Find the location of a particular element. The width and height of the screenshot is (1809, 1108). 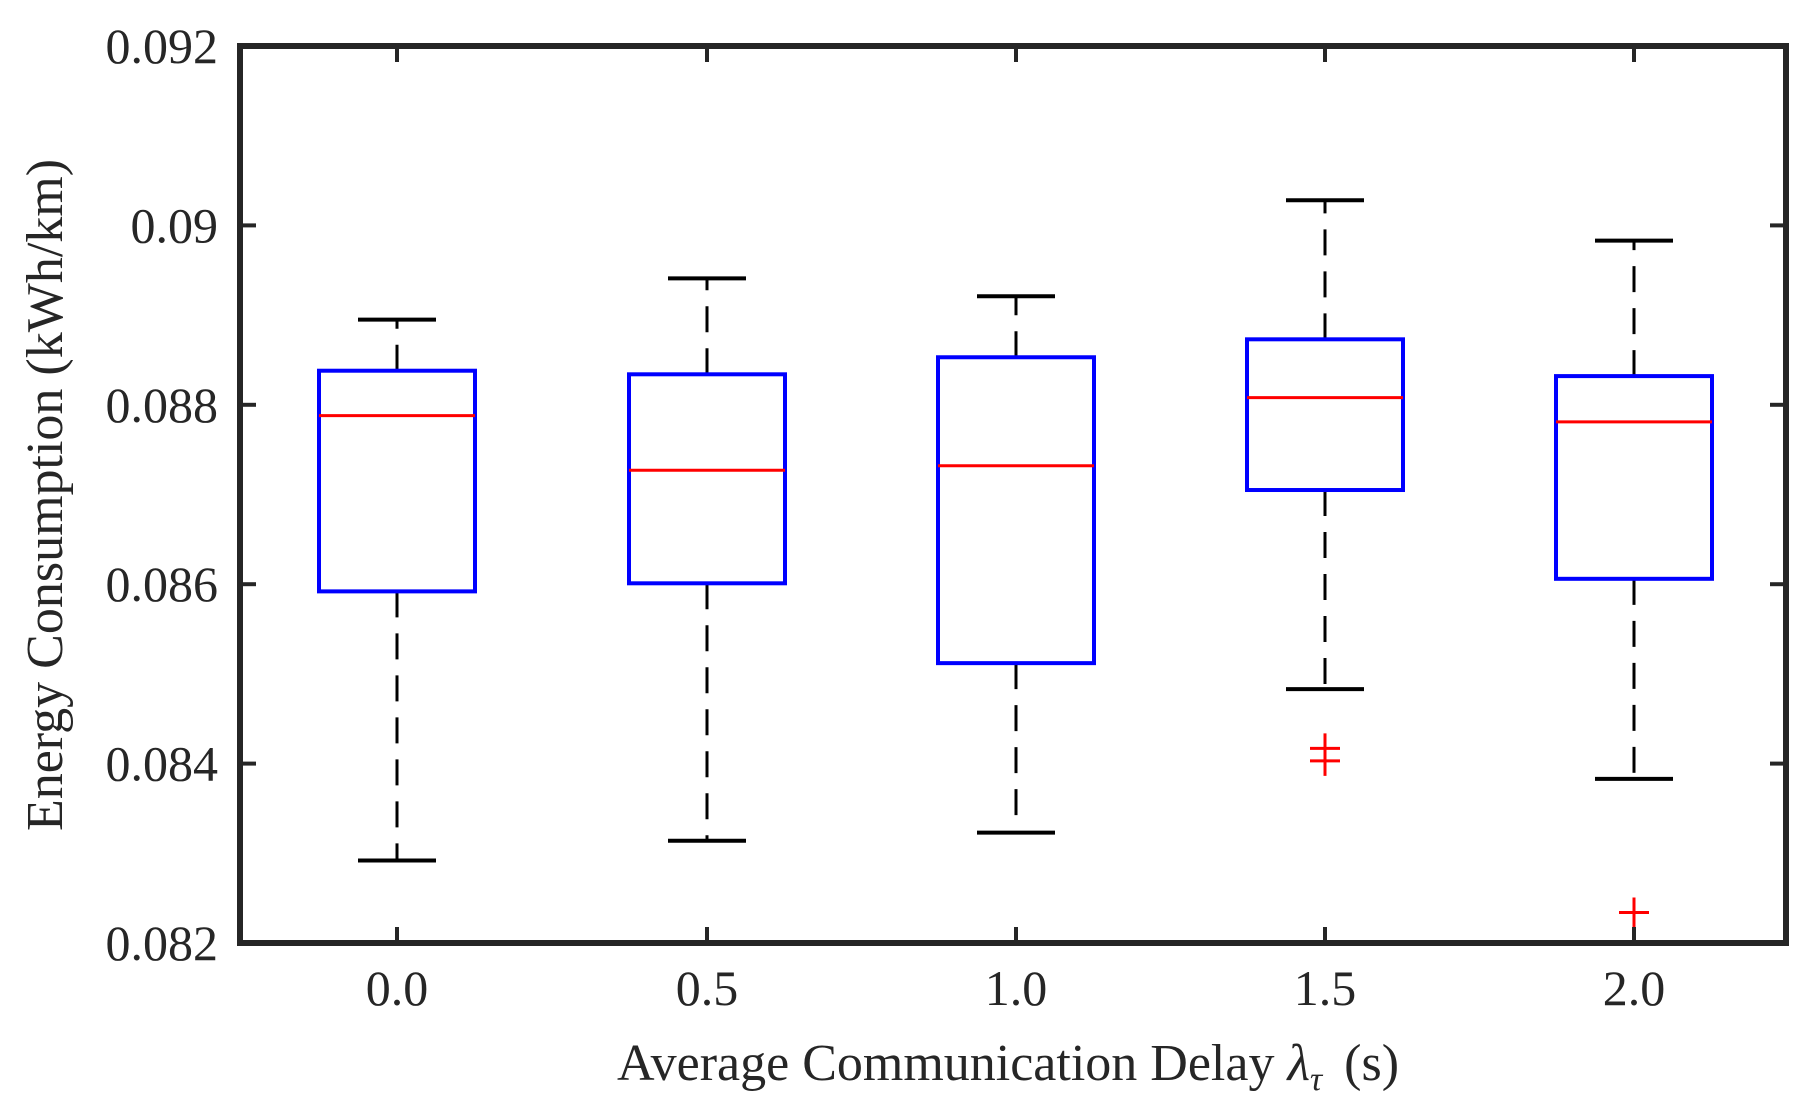

box-0.0 is located at coordinates (397, 590).